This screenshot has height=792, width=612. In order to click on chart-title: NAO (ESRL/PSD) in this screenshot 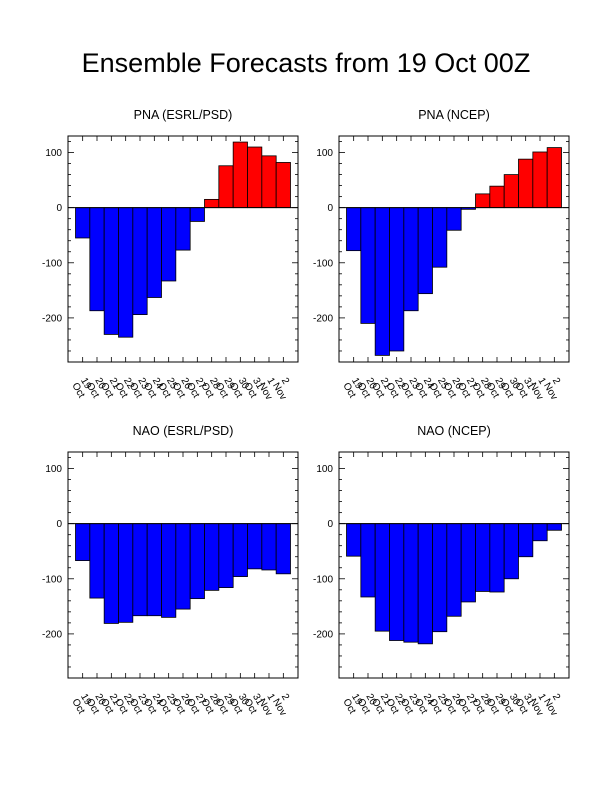, I will do `click(183, 431)`.